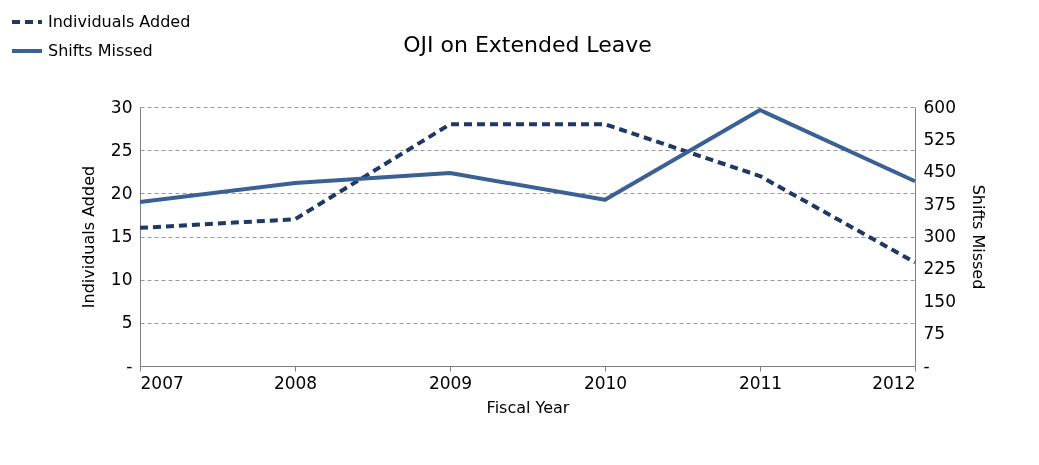 Image resolution: width=1039 pixels, height=465 pixels. What do you see at coordinates (939, 203) in the screenshot?
I see `y2-tick-label: 375` at bounding box center [939, 203].